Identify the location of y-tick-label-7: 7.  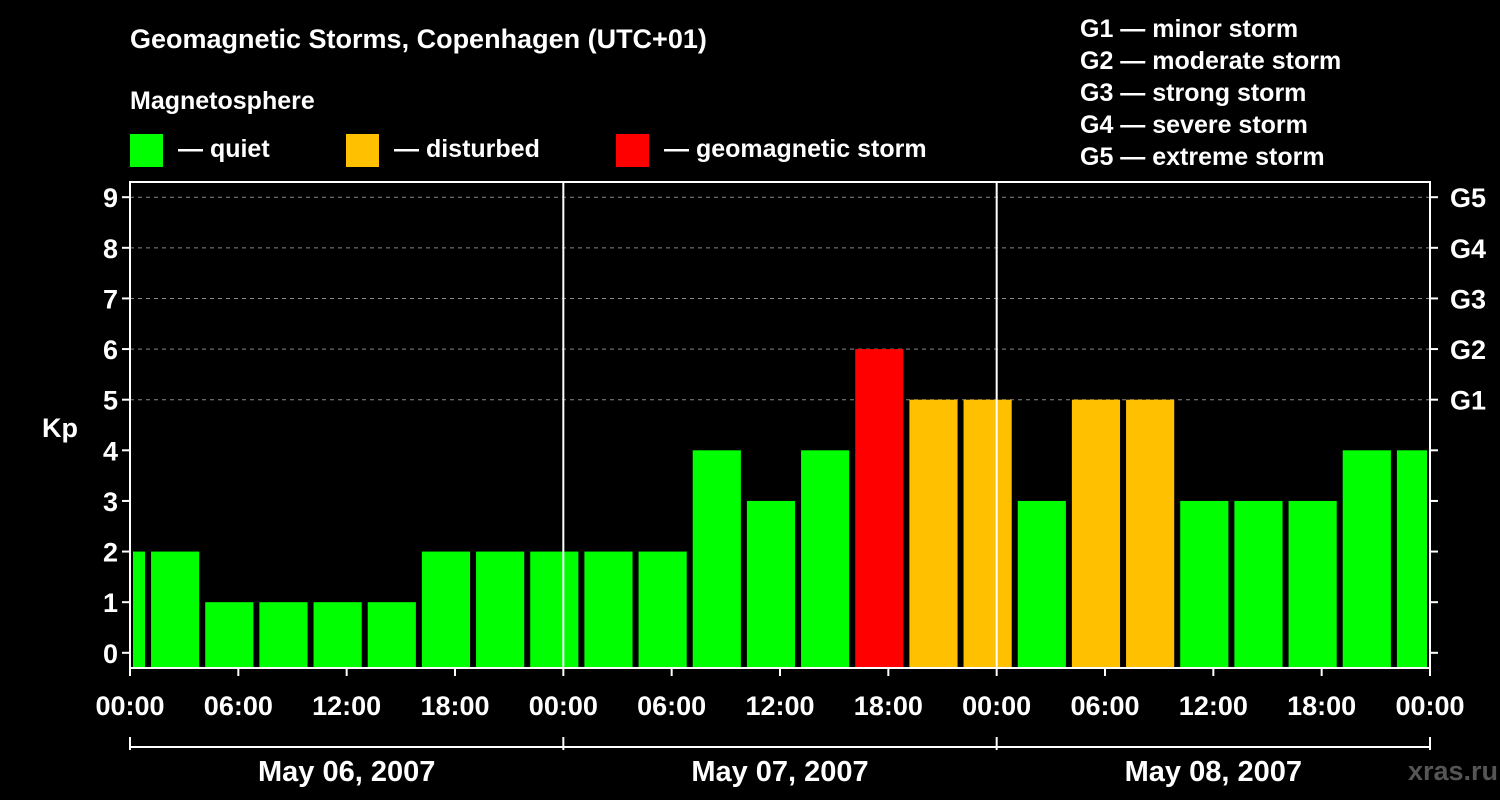
(110, 299).